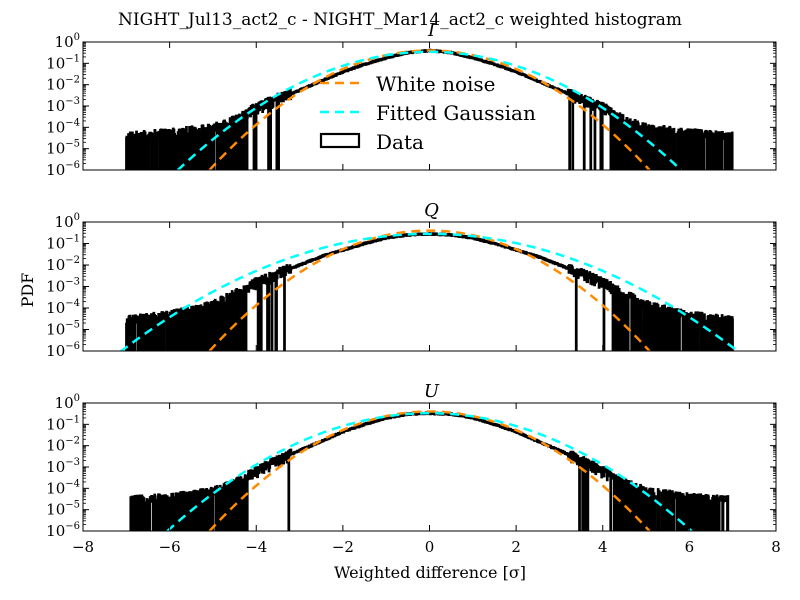 This screenshot has width=800, height=600. What do you see at coordinates (435, 84) in the screenshot?
I see `legend-label-white-noise: White noise` at bounding box center [435, 84].